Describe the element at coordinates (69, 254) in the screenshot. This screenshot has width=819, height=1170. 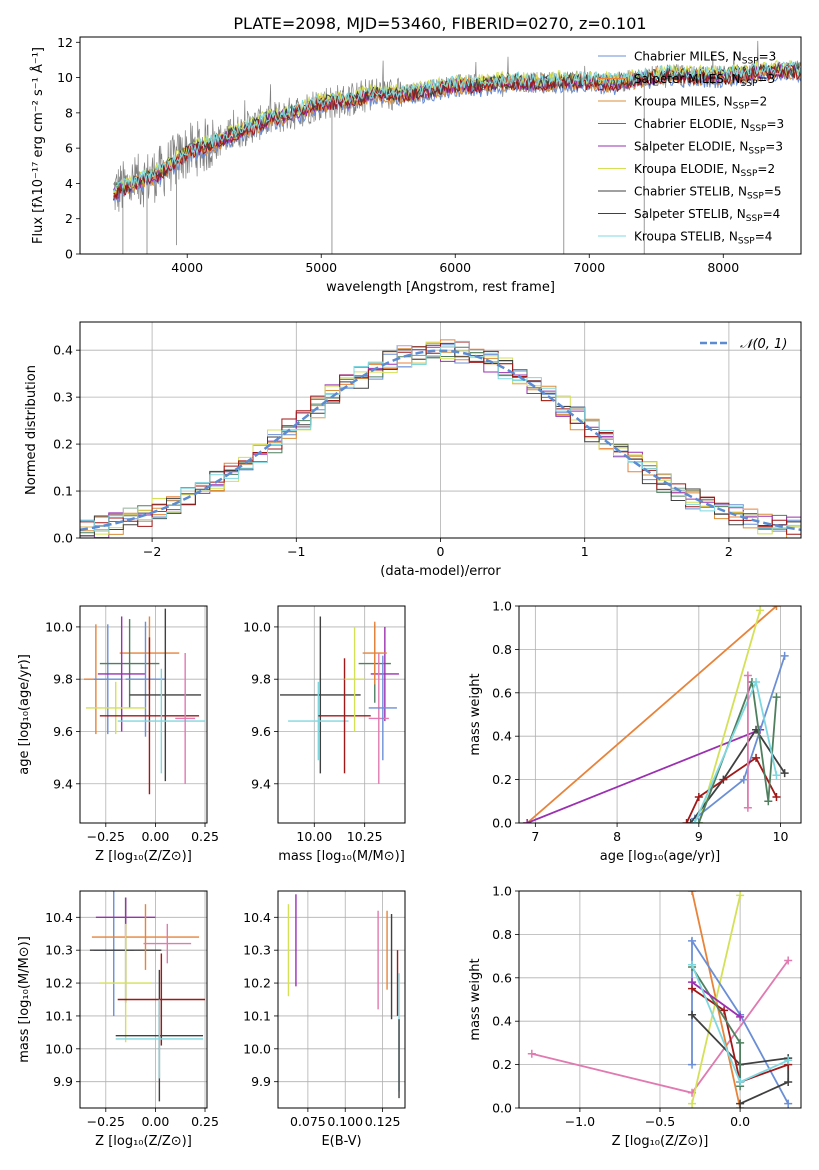
I see `y-tick-label: 0` at that location.